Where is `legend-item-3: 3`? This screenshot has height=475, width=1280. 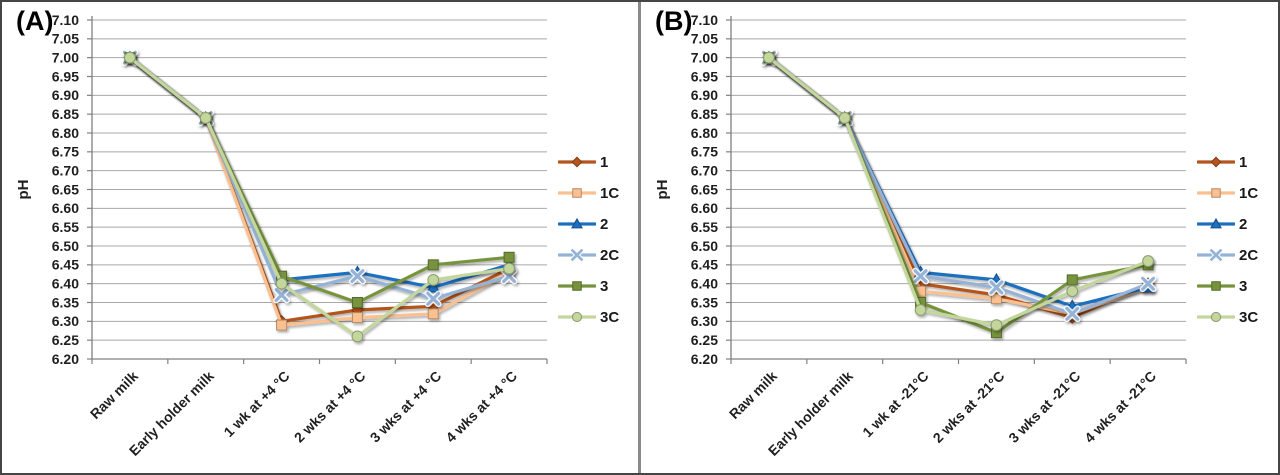
legend-item-3: 3 is located at coordinates (588, 286).